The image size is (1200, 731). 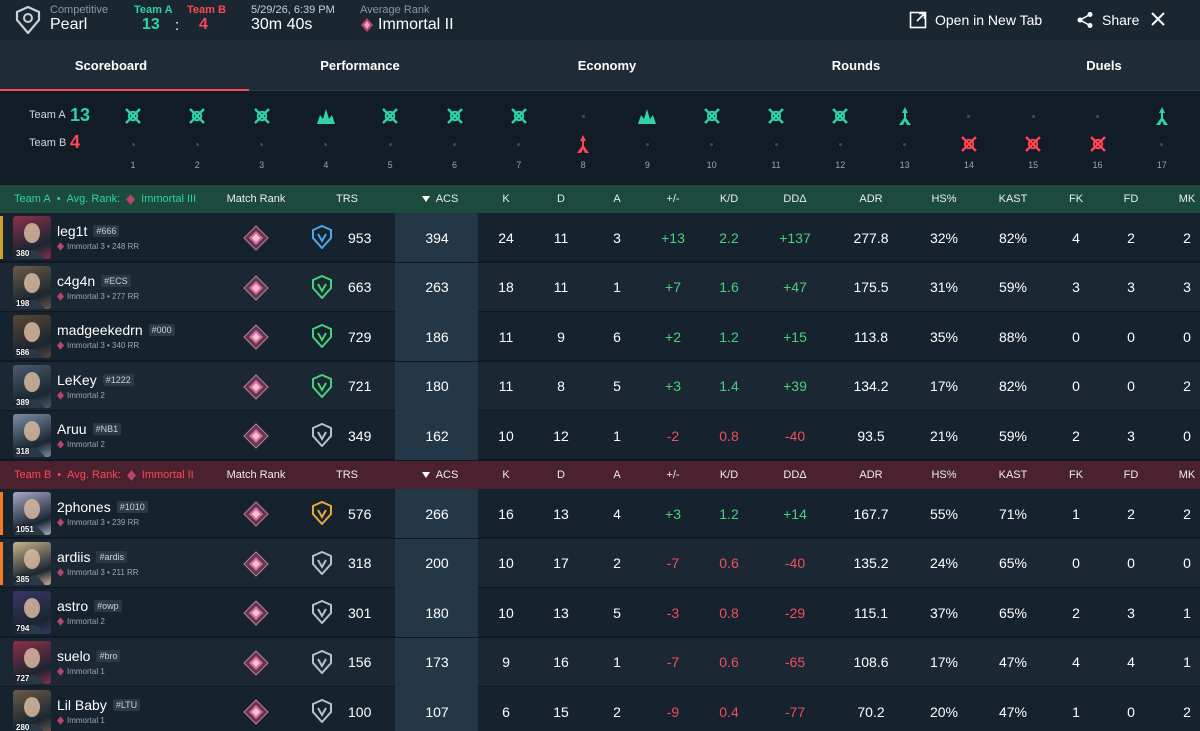 I want to click on avatar: 385, so click(x=32, y=563).